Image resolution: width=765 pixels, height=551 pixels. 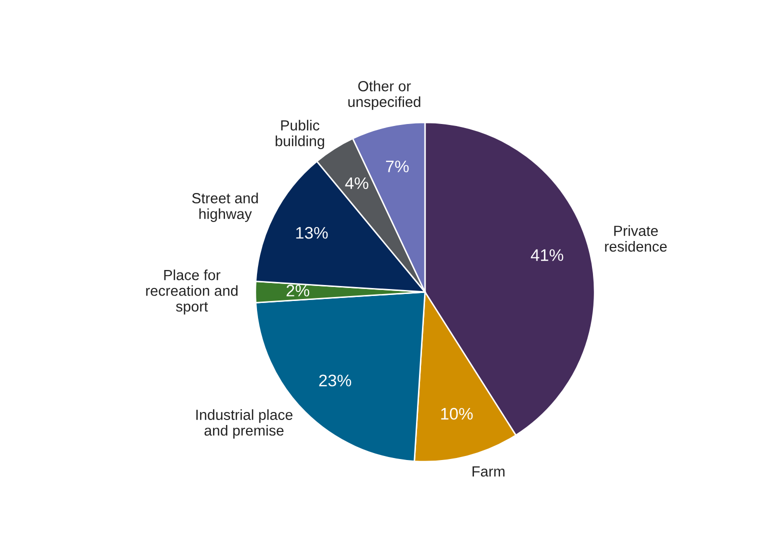 What do you see at coordinates (244, 424) in the screenshot?
I see `slice-label: Industrial place and premise` at bounding box center [244, 424].